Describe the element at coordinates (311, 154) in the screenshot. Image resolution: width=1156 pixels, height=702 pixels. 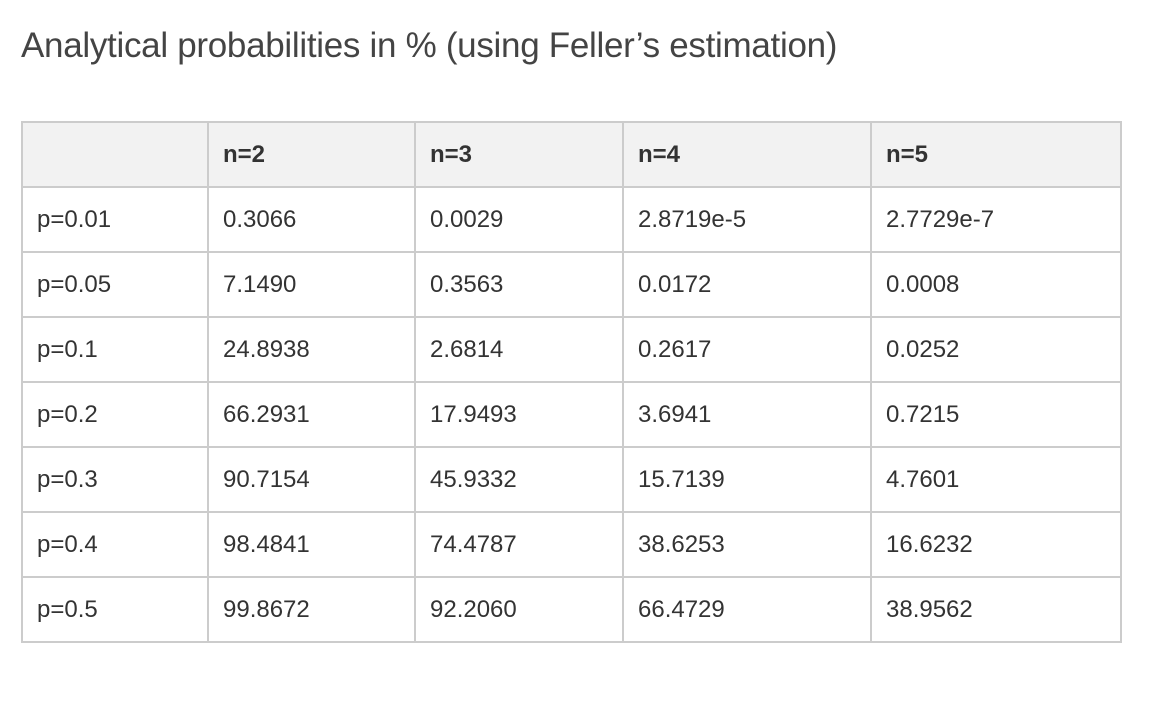
I see `header-cell-n2: n=2` at that location.